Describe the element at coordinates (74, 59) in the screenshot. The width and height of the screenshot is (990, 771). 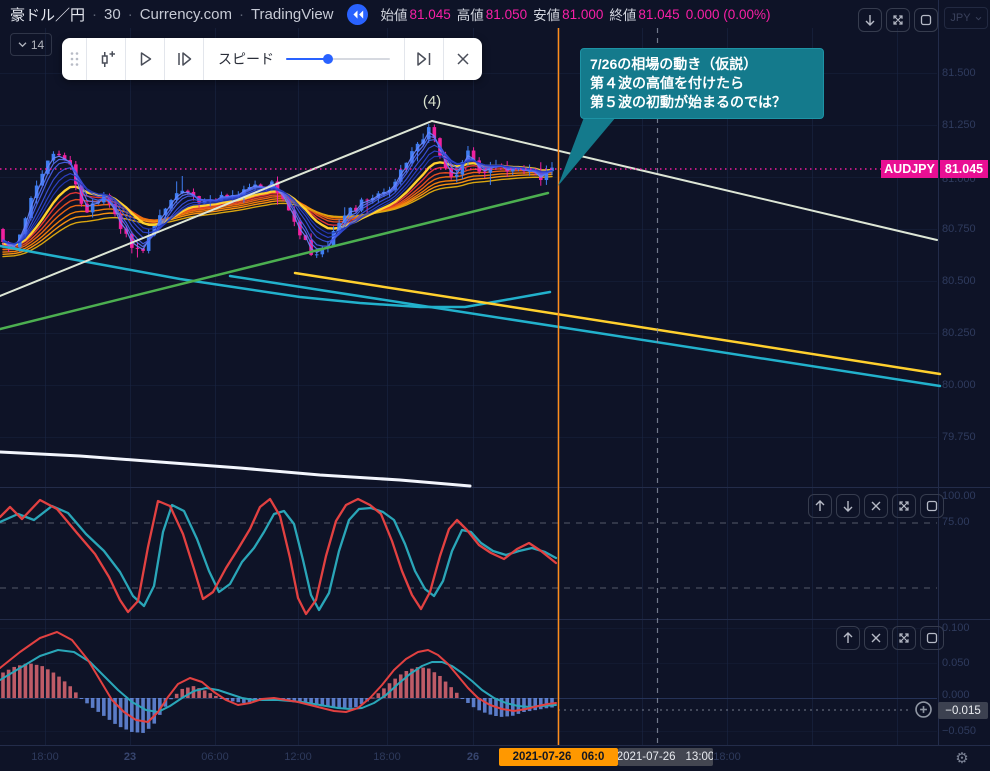
I see `drag-handle` at that location.